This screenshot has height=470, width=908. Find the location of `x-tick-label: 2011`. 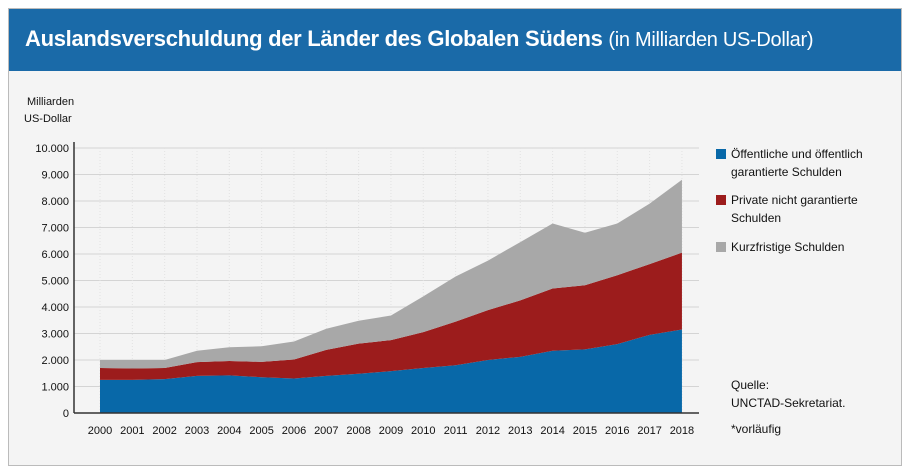

x-tick-label: 2011 is located at coordinates (456, 431).